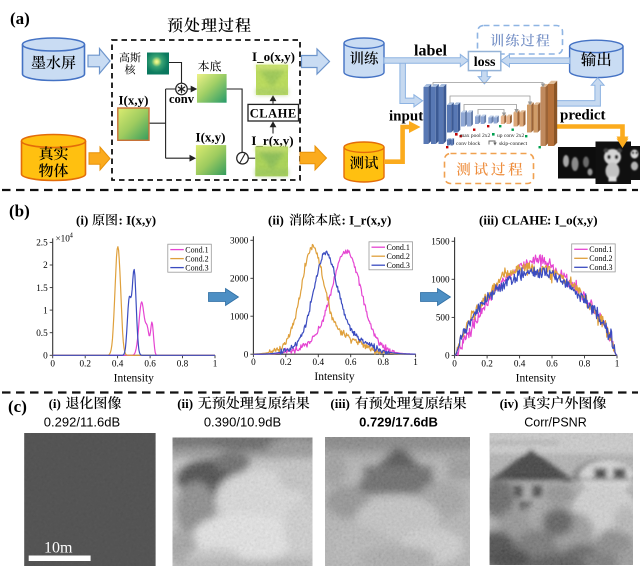 The width and height of the screenshot is (640, 566). What do you see at coordinates (239, 241) in the screenshot?
I see `svg-text: 3000` at bounding box center [239, 241].